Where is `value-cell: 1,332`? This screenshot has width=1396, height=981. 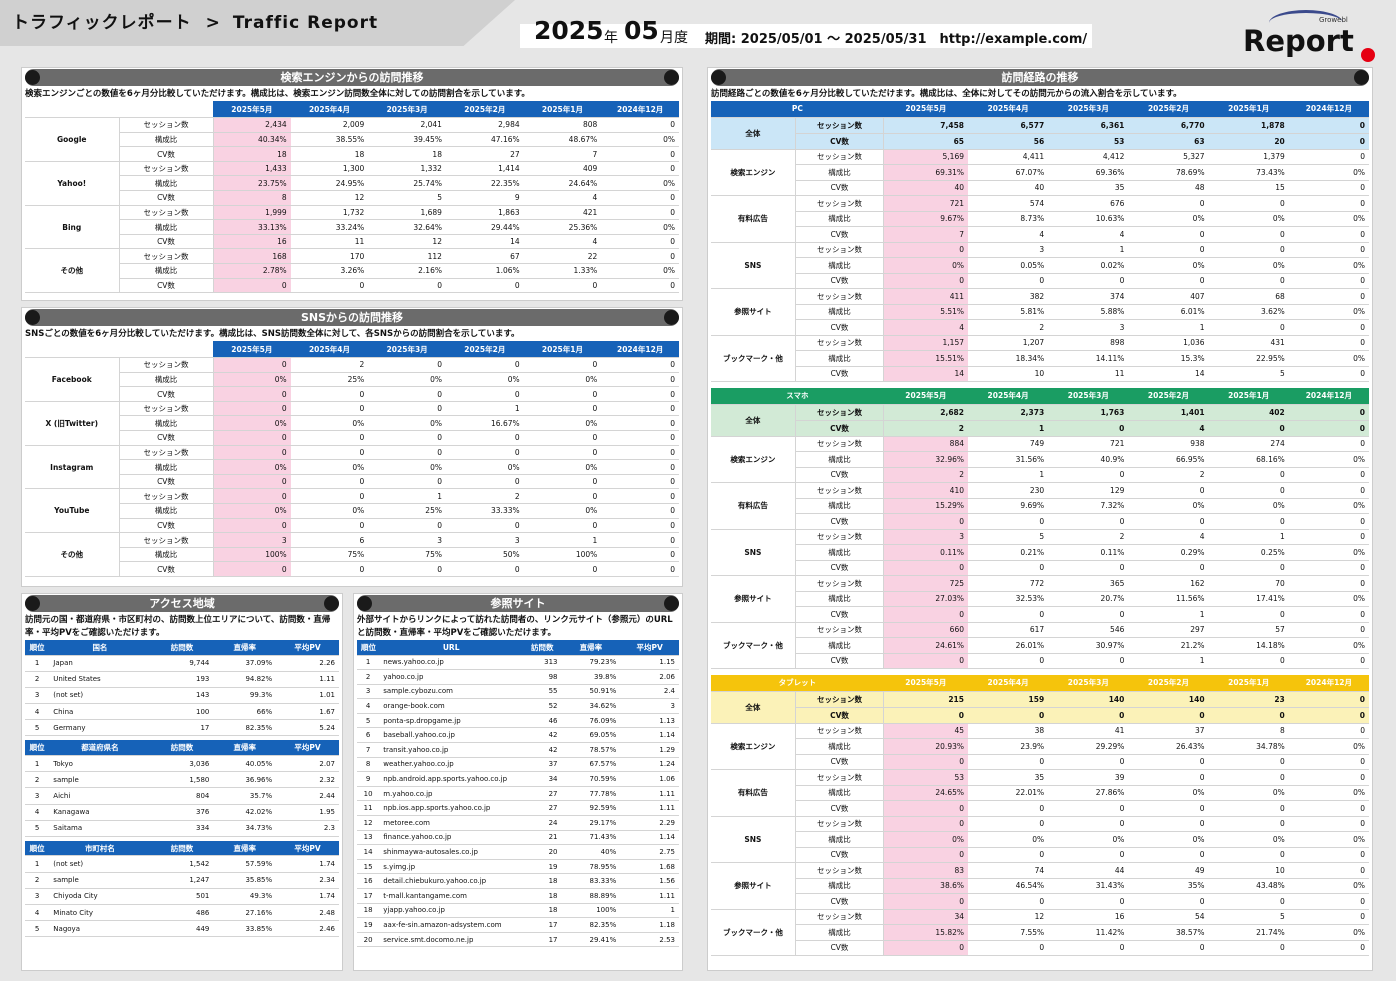 value-cell: 1,332 is located at coordinates (407, 169).